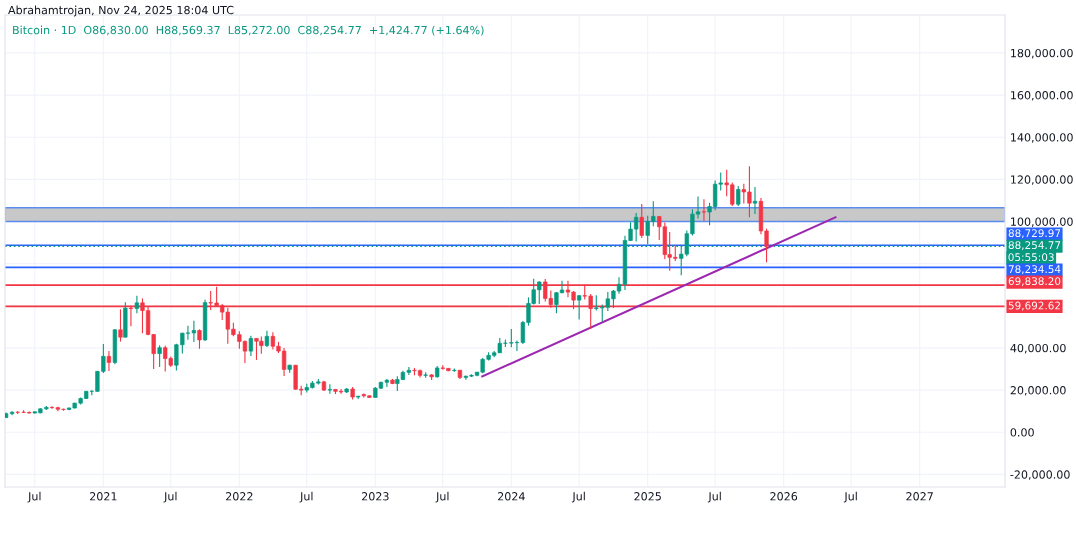 This screenshot has width=1076, height=551. What do you see at coordinates (1034, 306) in the screenshot?
I see `ref-line-label: 59,692.62` at bounding box center [1034, 306].